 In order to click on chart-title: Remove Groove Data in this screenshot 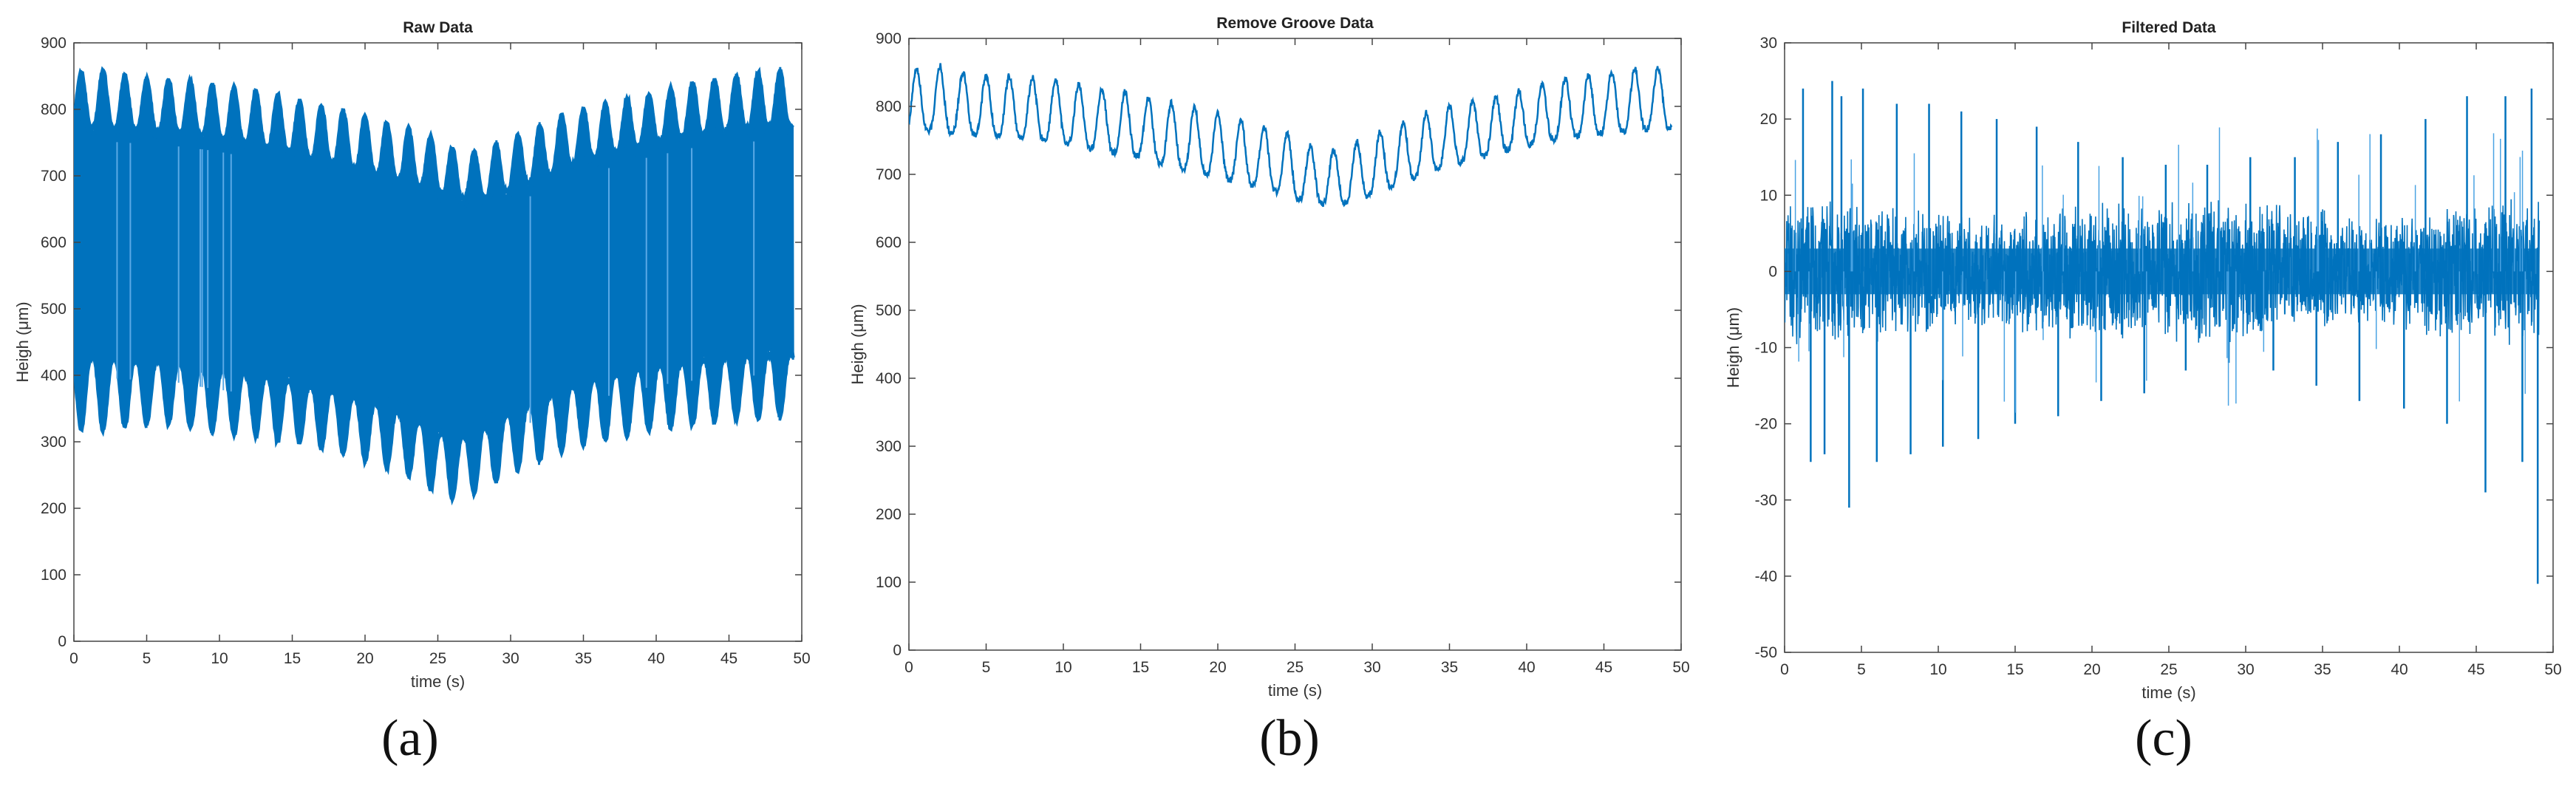, I will do `click(1295, 23)`.